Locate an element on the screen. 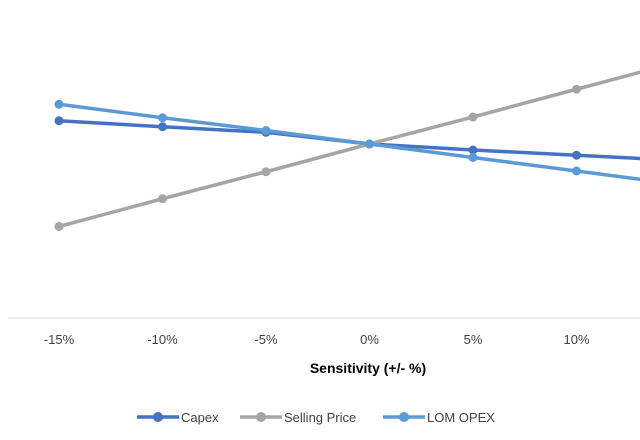 Image resolution: width=640 pixels, height=440 pixels. legend-item: Selling Price is located at coordinates (298, 417).